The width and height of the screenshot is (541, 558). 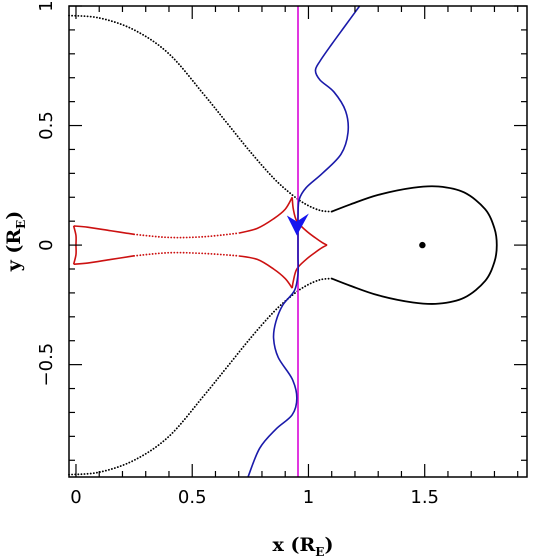 What do you see at coordinates (46, 365) in the screenshot?
I see `y-tick-label: −0.5` at bounding box center [46, 365].